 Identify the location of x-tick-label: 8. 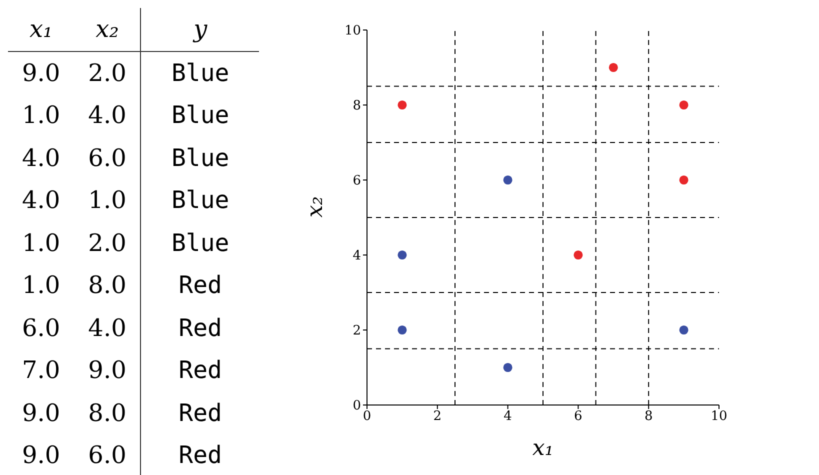
(649, 416).